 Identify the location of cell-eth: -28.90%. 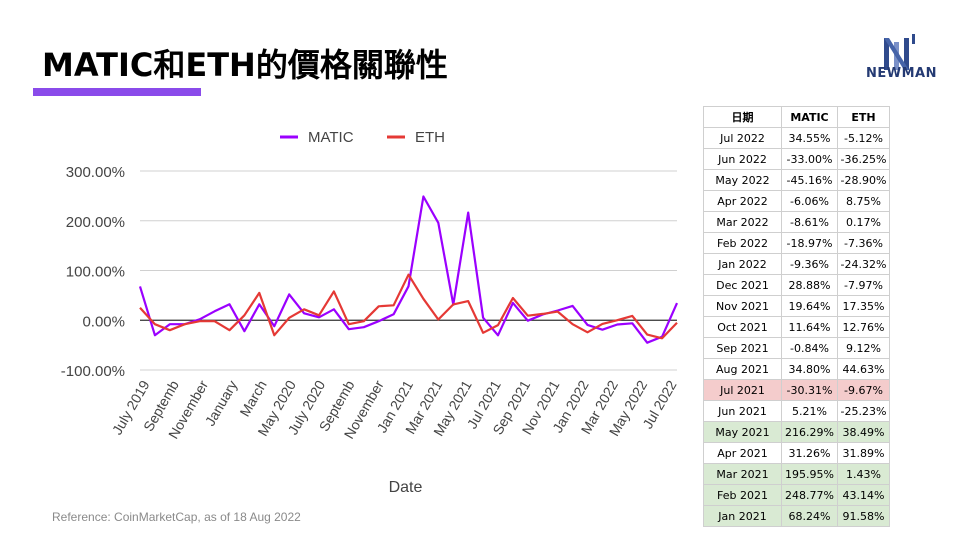
(863, 180).